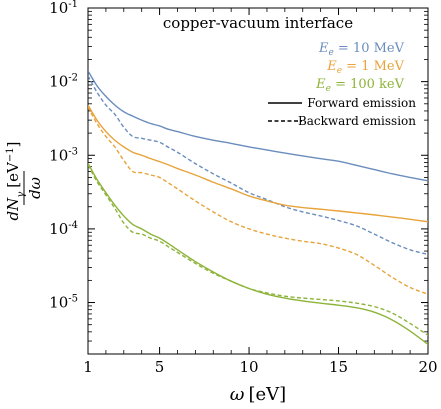  What do you see at coordinates (427, 367) in the screenshot?
I see `x-tick-label: 20` at bounding box center [427, 367].